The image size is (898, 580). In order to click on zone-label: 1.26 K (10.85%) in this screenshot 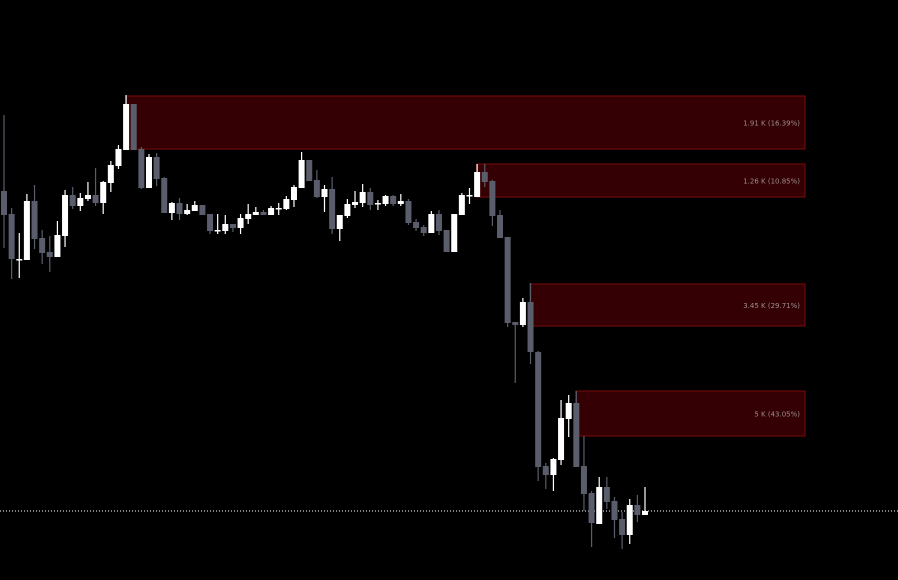, I will do `click(771, 182)`.